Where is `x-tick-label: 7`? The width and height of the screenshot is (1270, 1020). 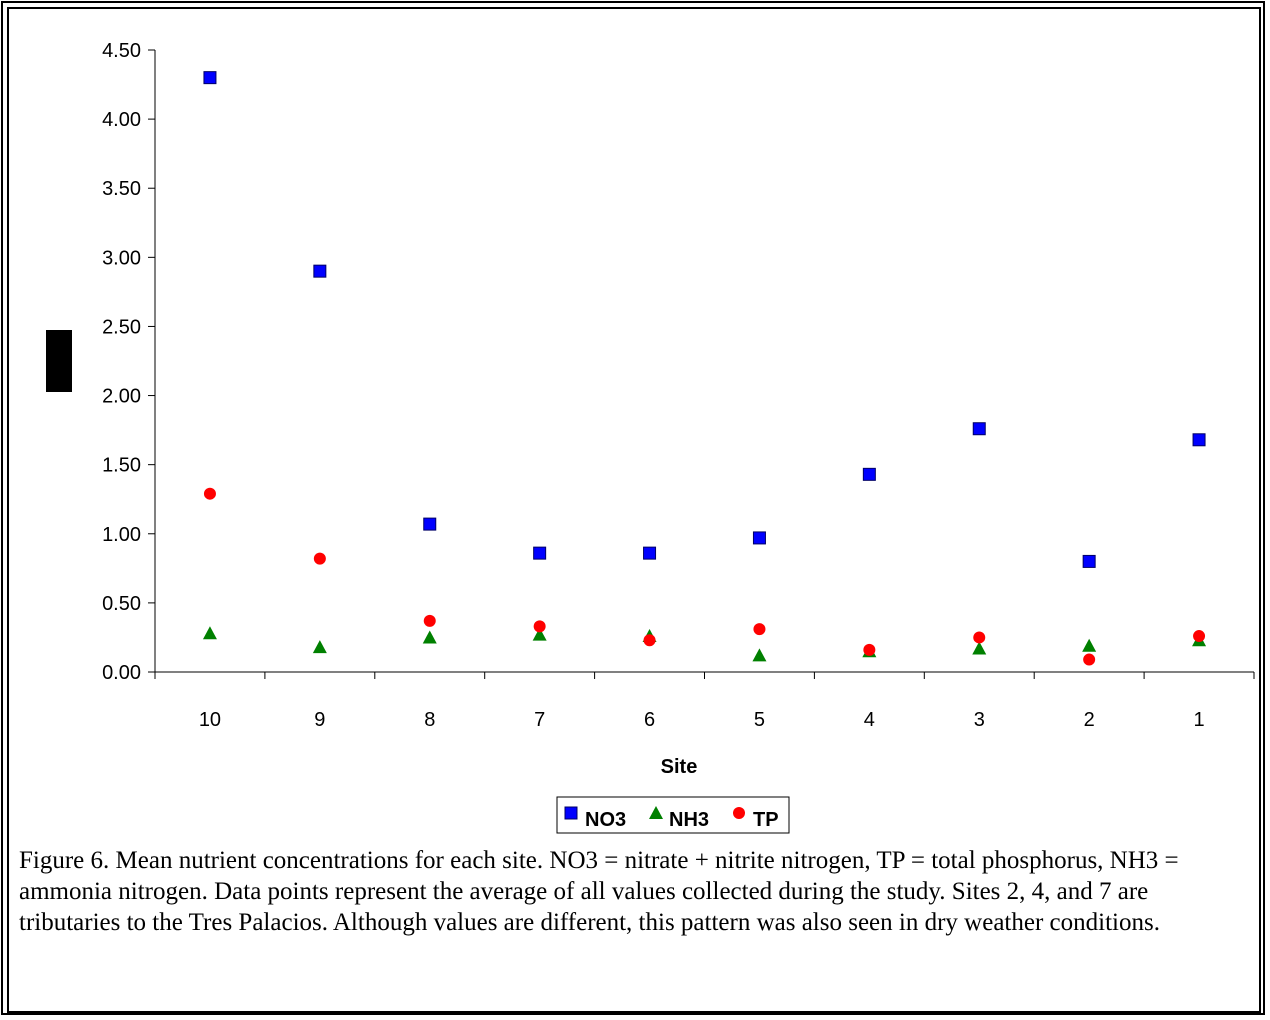
x-tick-label: 7 is located at coordinates (539, 720).